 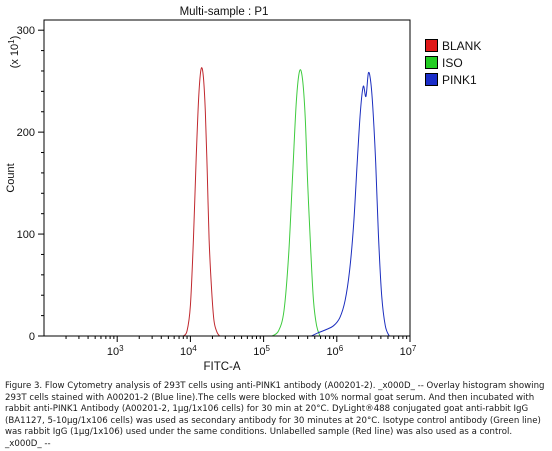 I want to click on x-tick-label: 10⁵, so click(x=261, y=351).